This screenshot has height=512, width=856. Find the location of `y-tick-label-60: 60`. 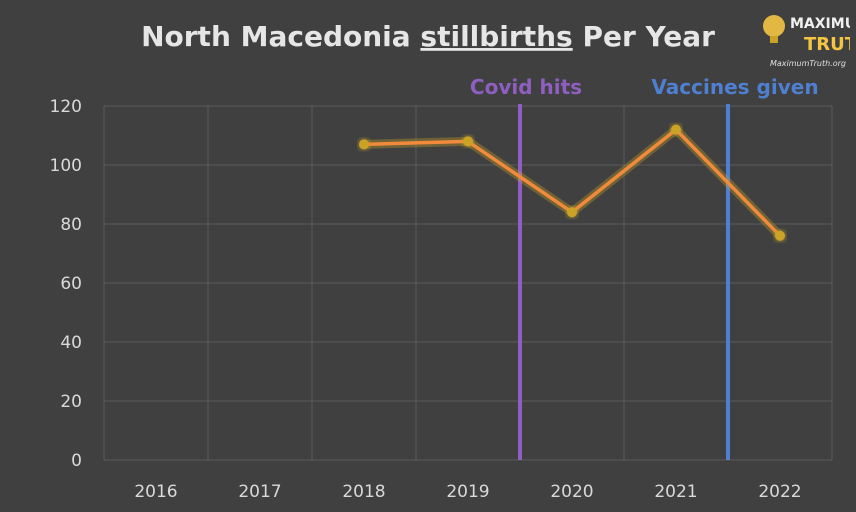

y-tick-label-60: 60 is located at coordinates (71, 284).